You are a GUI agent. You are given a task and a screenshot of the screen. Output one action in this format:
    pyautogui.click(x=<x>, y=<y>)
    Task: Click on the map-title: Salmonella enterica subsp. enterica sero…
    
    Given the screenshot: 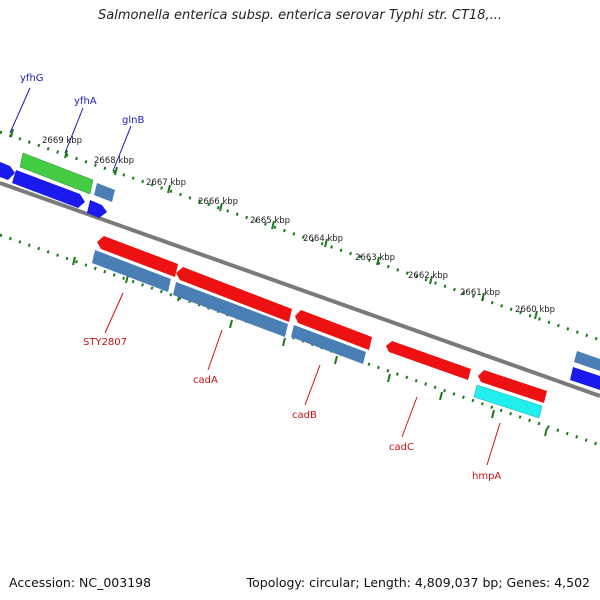 What is the action you would take?
    pyautogui.click(x=300, y=15)
    